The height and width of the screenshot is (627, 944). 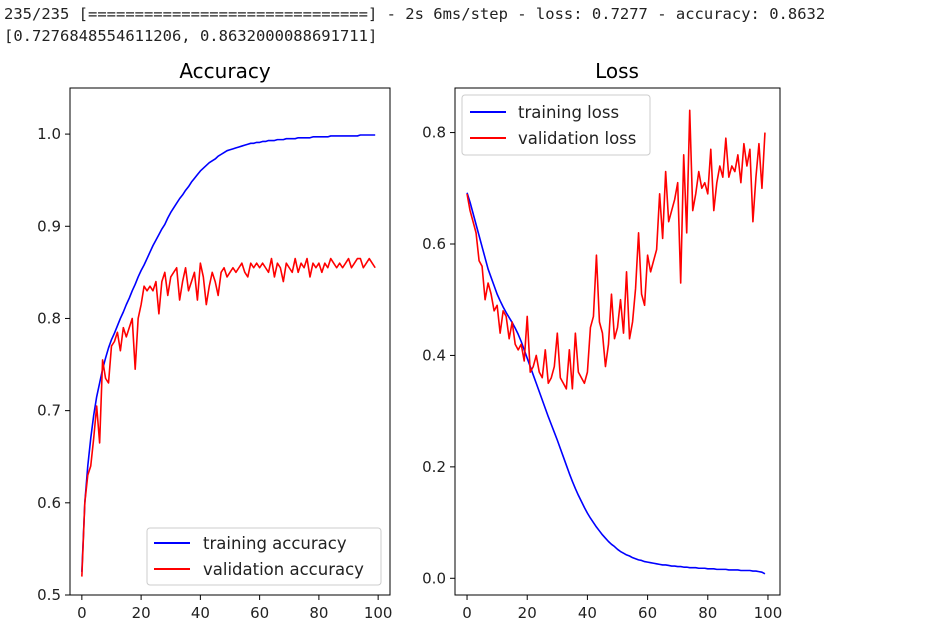 I want to click on loss-legend-box, so click(x=556, y=125).